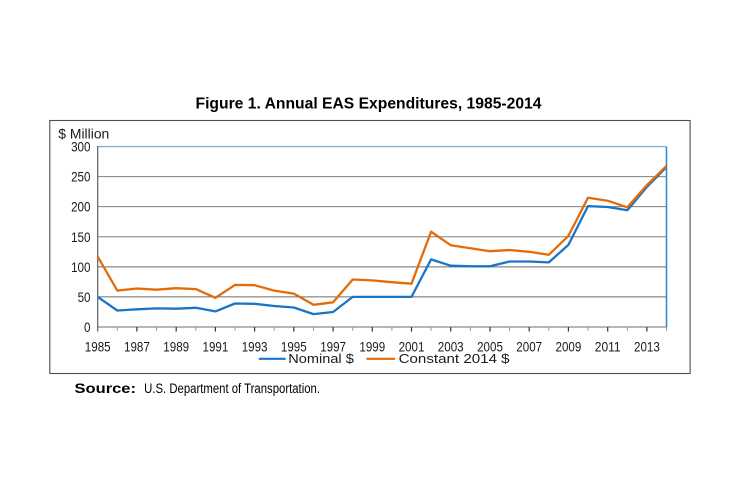 Image resolution: width=736 pixels, height=496 pixels. What do you see at coordinates (137, 346) in the screenshot?
I see `svg-text: 1987` at bounding box center [137, 346].